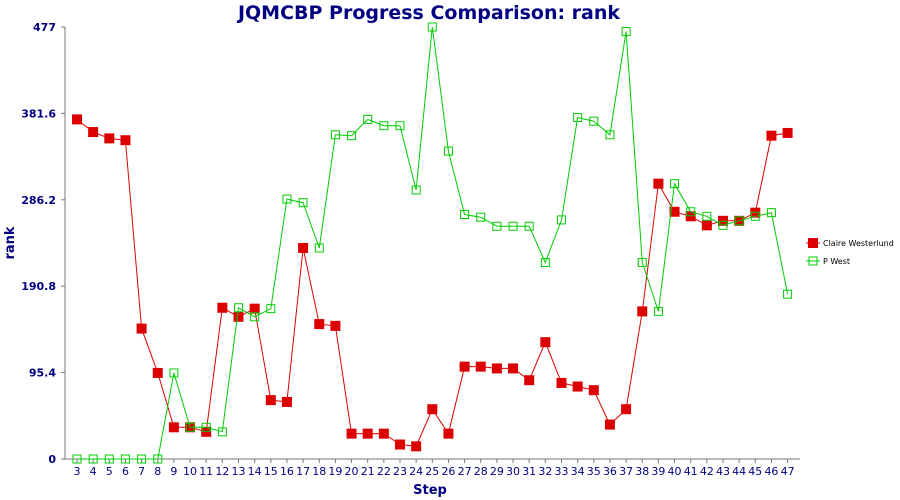  What do you see at coordinates (416, 471) in the screenshot?
I see `x-tick-label: 24` at bounding box center [416, 471].